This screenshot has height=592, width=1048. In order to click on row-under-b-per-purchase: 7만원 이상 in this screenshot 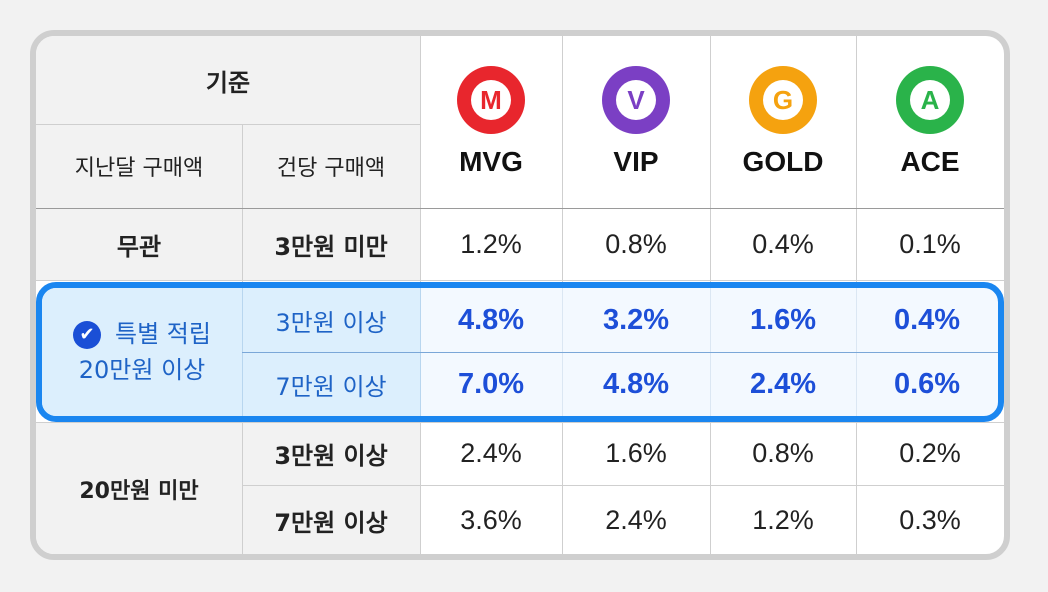, I will do `click(331, 519)`.